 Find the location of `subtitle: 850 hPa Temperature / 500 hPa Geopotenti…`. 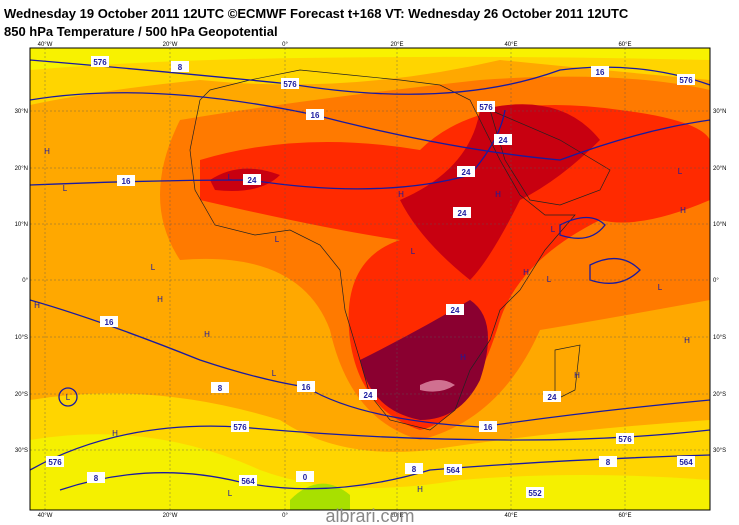

subtitle: 850 hPa Temperature / 500 hPa Geopotenti… is located at coordinates (141, 31).